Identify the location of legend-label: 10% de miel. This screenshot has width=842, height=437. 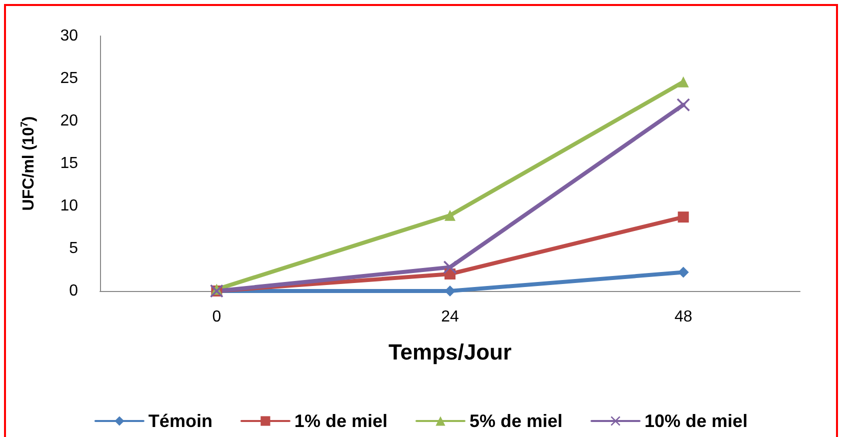
(696, 421).